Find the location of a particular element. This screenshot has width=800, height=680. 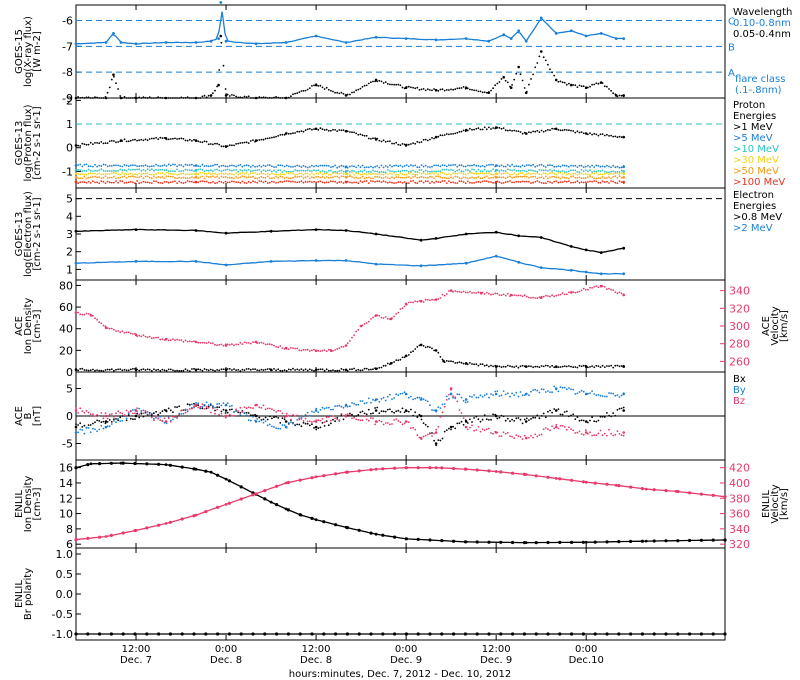

y-axis-label: [cm-3] is located at coordinates (37, 325).